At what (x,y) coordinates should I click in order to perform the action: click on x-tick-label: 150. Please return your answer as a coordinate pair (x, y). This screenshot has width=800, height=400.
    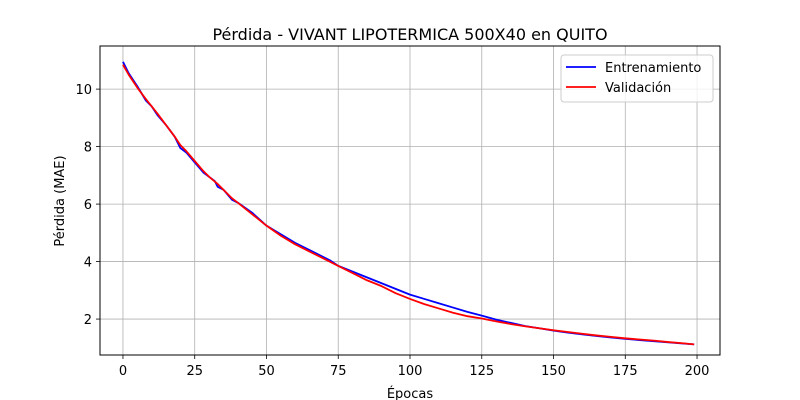
    Looking at the image, I should click on (553, 371).